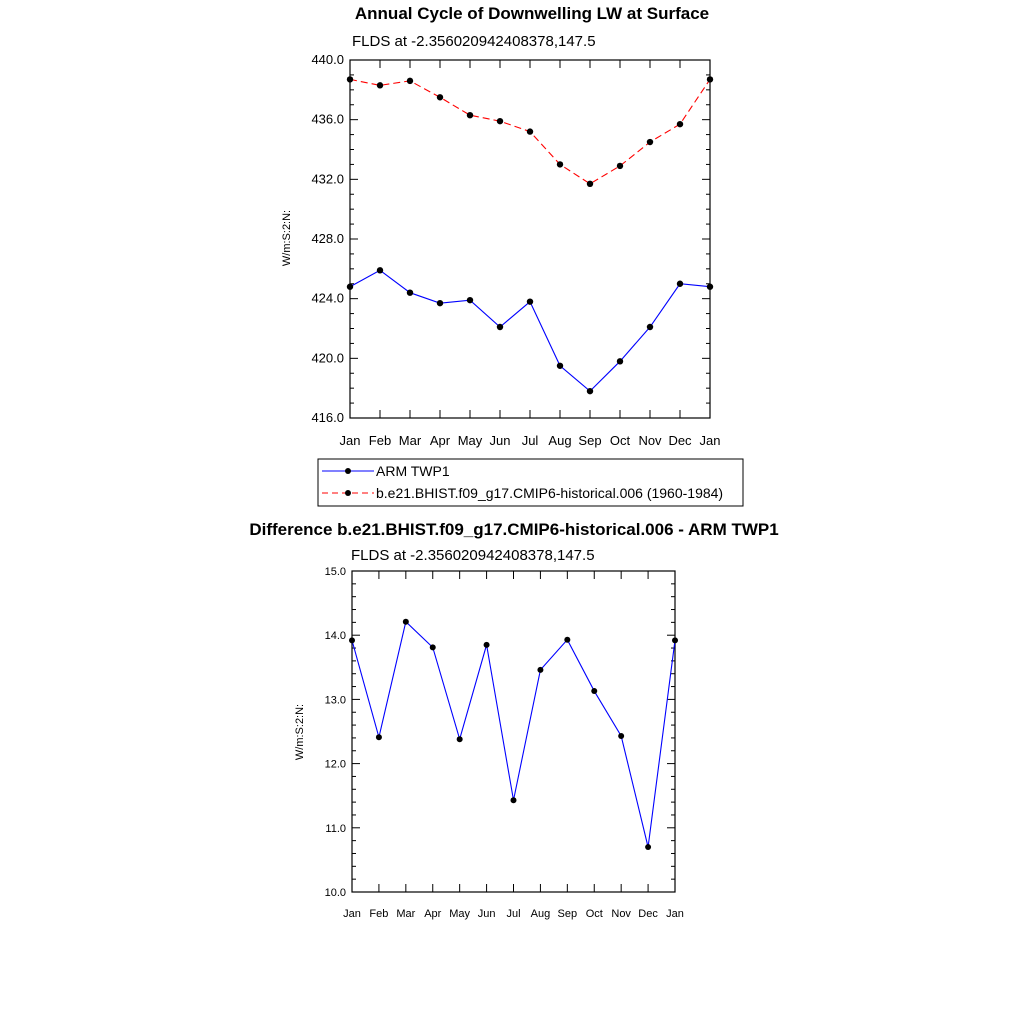 The height and width of the screenshot is (1024, 1024). What do you see at coordinates (348, 471) in the screenshot?
I see `legend-marker-arm` at bounding box center [348, 471].